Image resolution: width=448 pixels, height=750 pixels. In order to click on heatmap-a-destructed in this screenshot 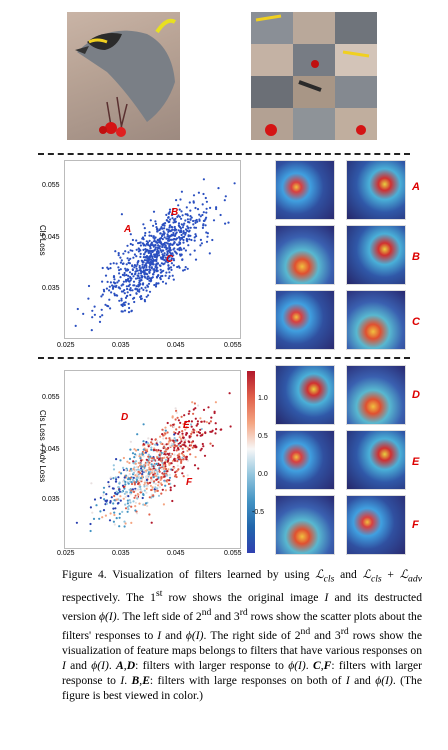, I will do `click(376, 190)`.